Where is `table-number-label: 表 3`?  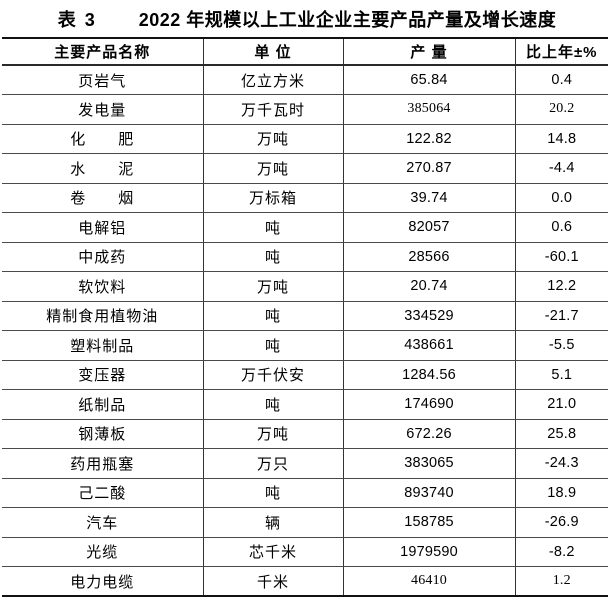 table-number-label: 表 3 is located at coordinates (77, 20).